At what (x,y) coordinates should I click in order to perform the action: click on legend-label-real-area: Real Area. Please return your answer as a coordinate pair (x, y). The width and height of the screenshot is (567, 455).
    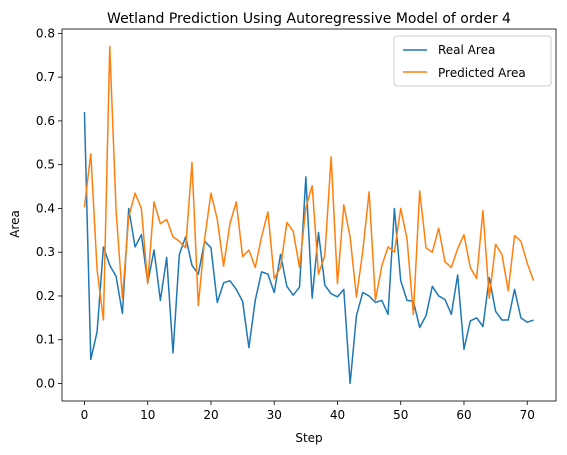
    Looking at the image, I should click on (466, 50).